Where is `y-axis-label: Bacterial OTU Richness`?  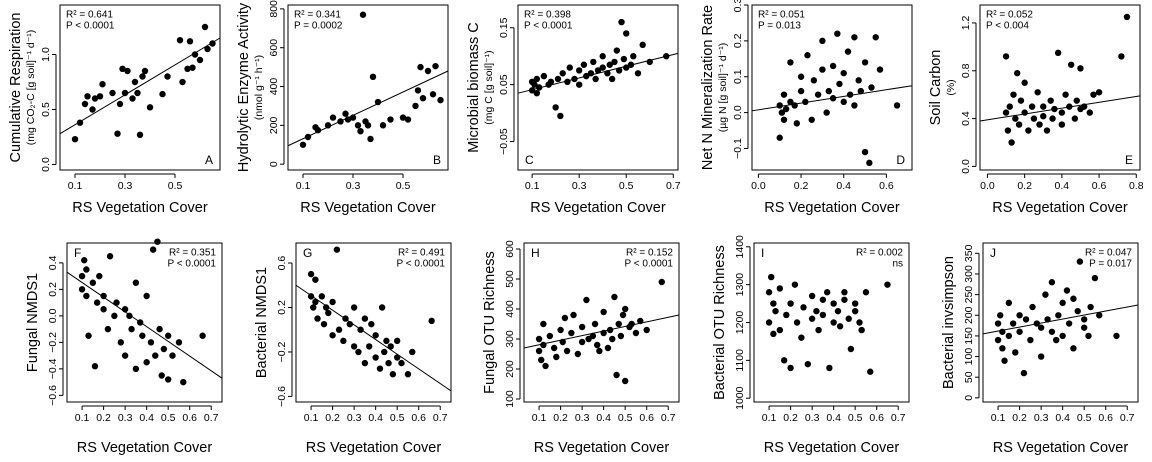 y-axis-label: Bacterial OTU Richness is located at coordinates (720, 322).